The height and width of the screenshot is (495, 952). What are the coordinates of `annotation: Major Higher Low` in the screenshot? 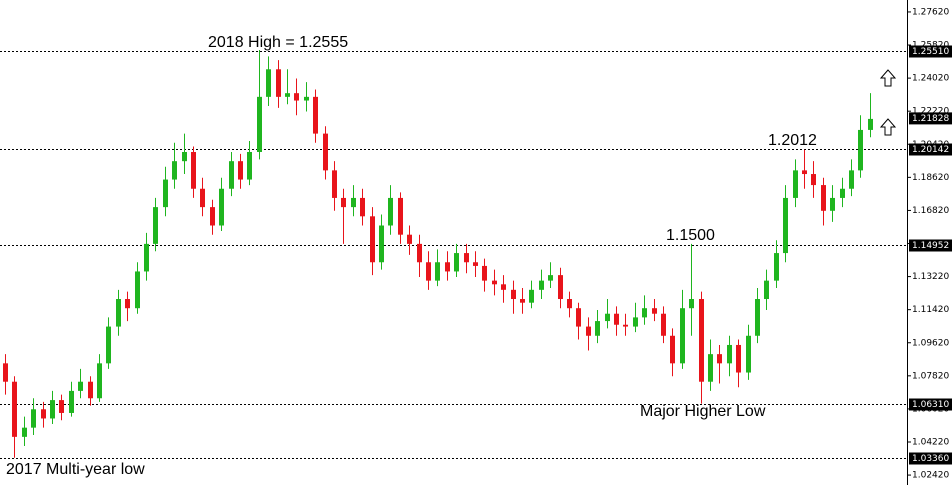 It's located at (703, 411).